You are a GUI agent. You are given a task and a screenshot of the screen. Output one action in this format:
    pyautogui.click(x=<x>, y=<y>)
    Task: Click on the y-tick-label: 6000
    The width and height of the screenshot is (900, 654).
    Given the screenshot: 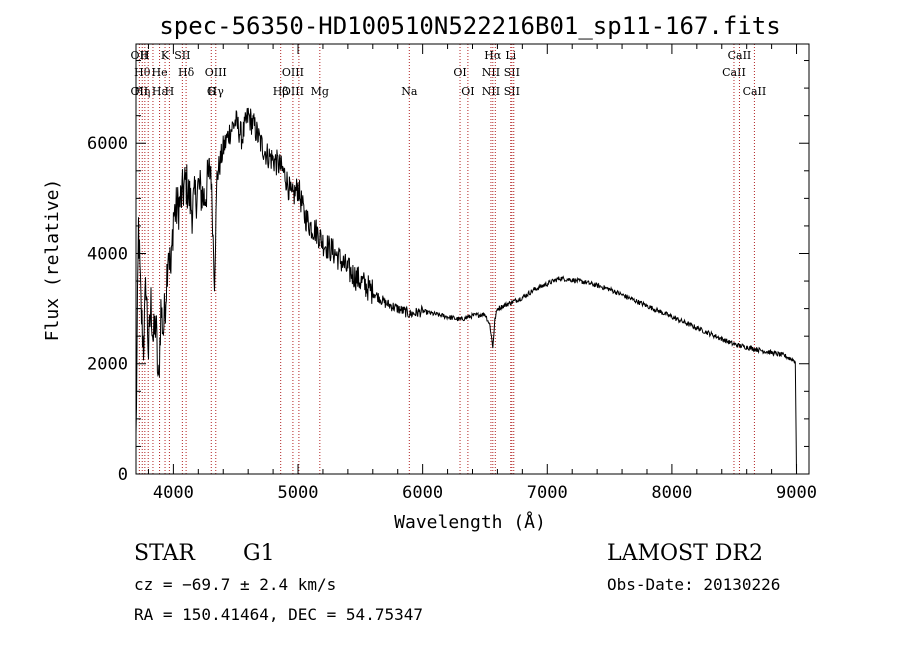 What is the action you would take?
    pyautogui.click(x=107, y=144)
    